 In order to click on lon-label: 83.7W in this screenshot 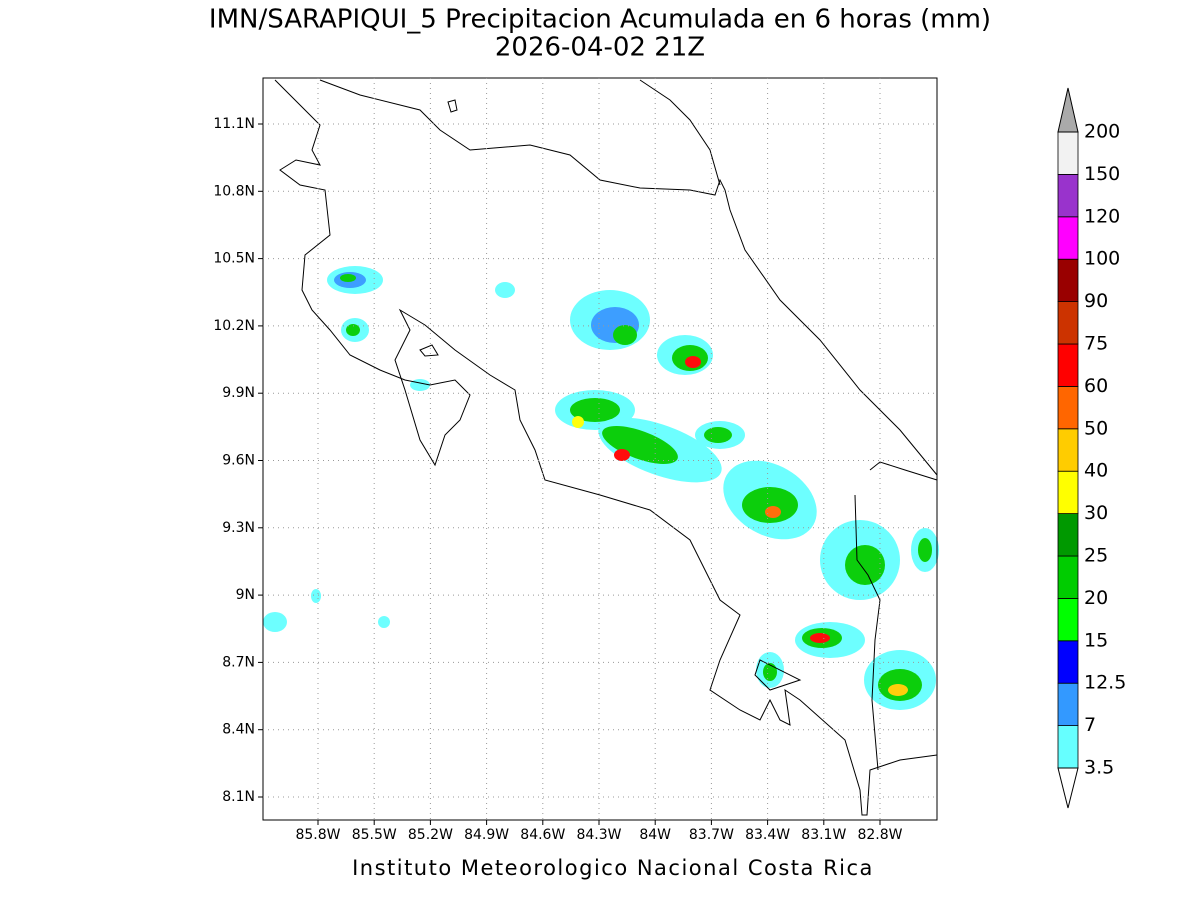, I will do `click(711, 835)`.